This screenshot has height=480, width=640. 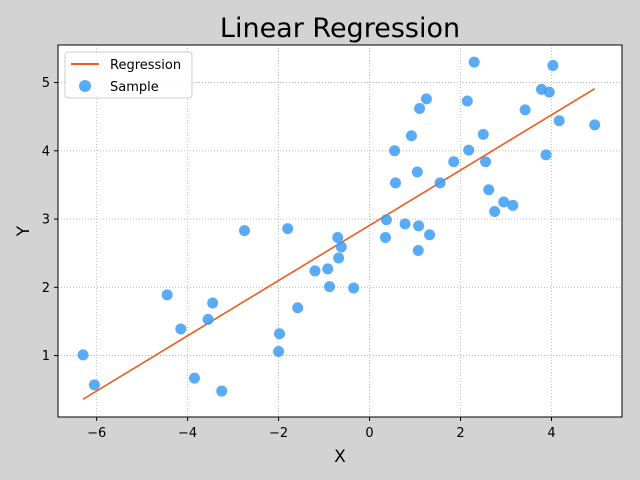 What do you see at coordinates (460, 433) in the screenshot?
I see `x-tick-label: 2` at bounding box center [460, 433].